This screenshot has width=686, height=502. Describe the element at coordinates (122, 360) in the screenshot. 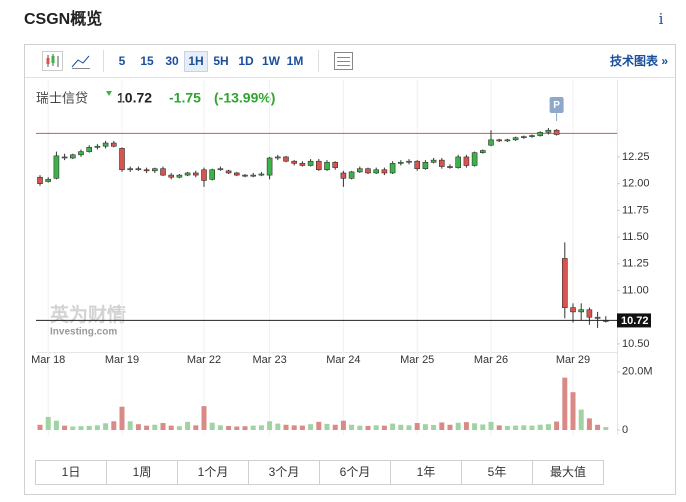

I see `x-tick-label: Mar 19` at that location.